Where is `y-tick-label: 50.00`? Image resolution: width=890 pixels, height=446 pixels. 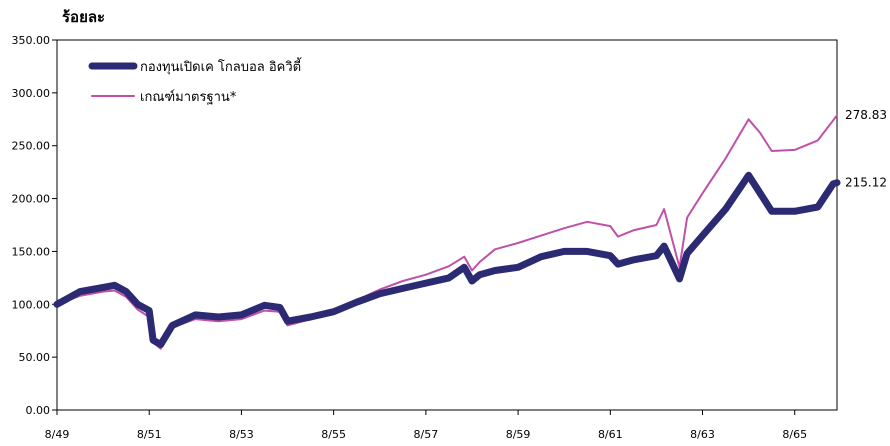 y-tick-label: 50.00 is located at coordinates (35, 357).